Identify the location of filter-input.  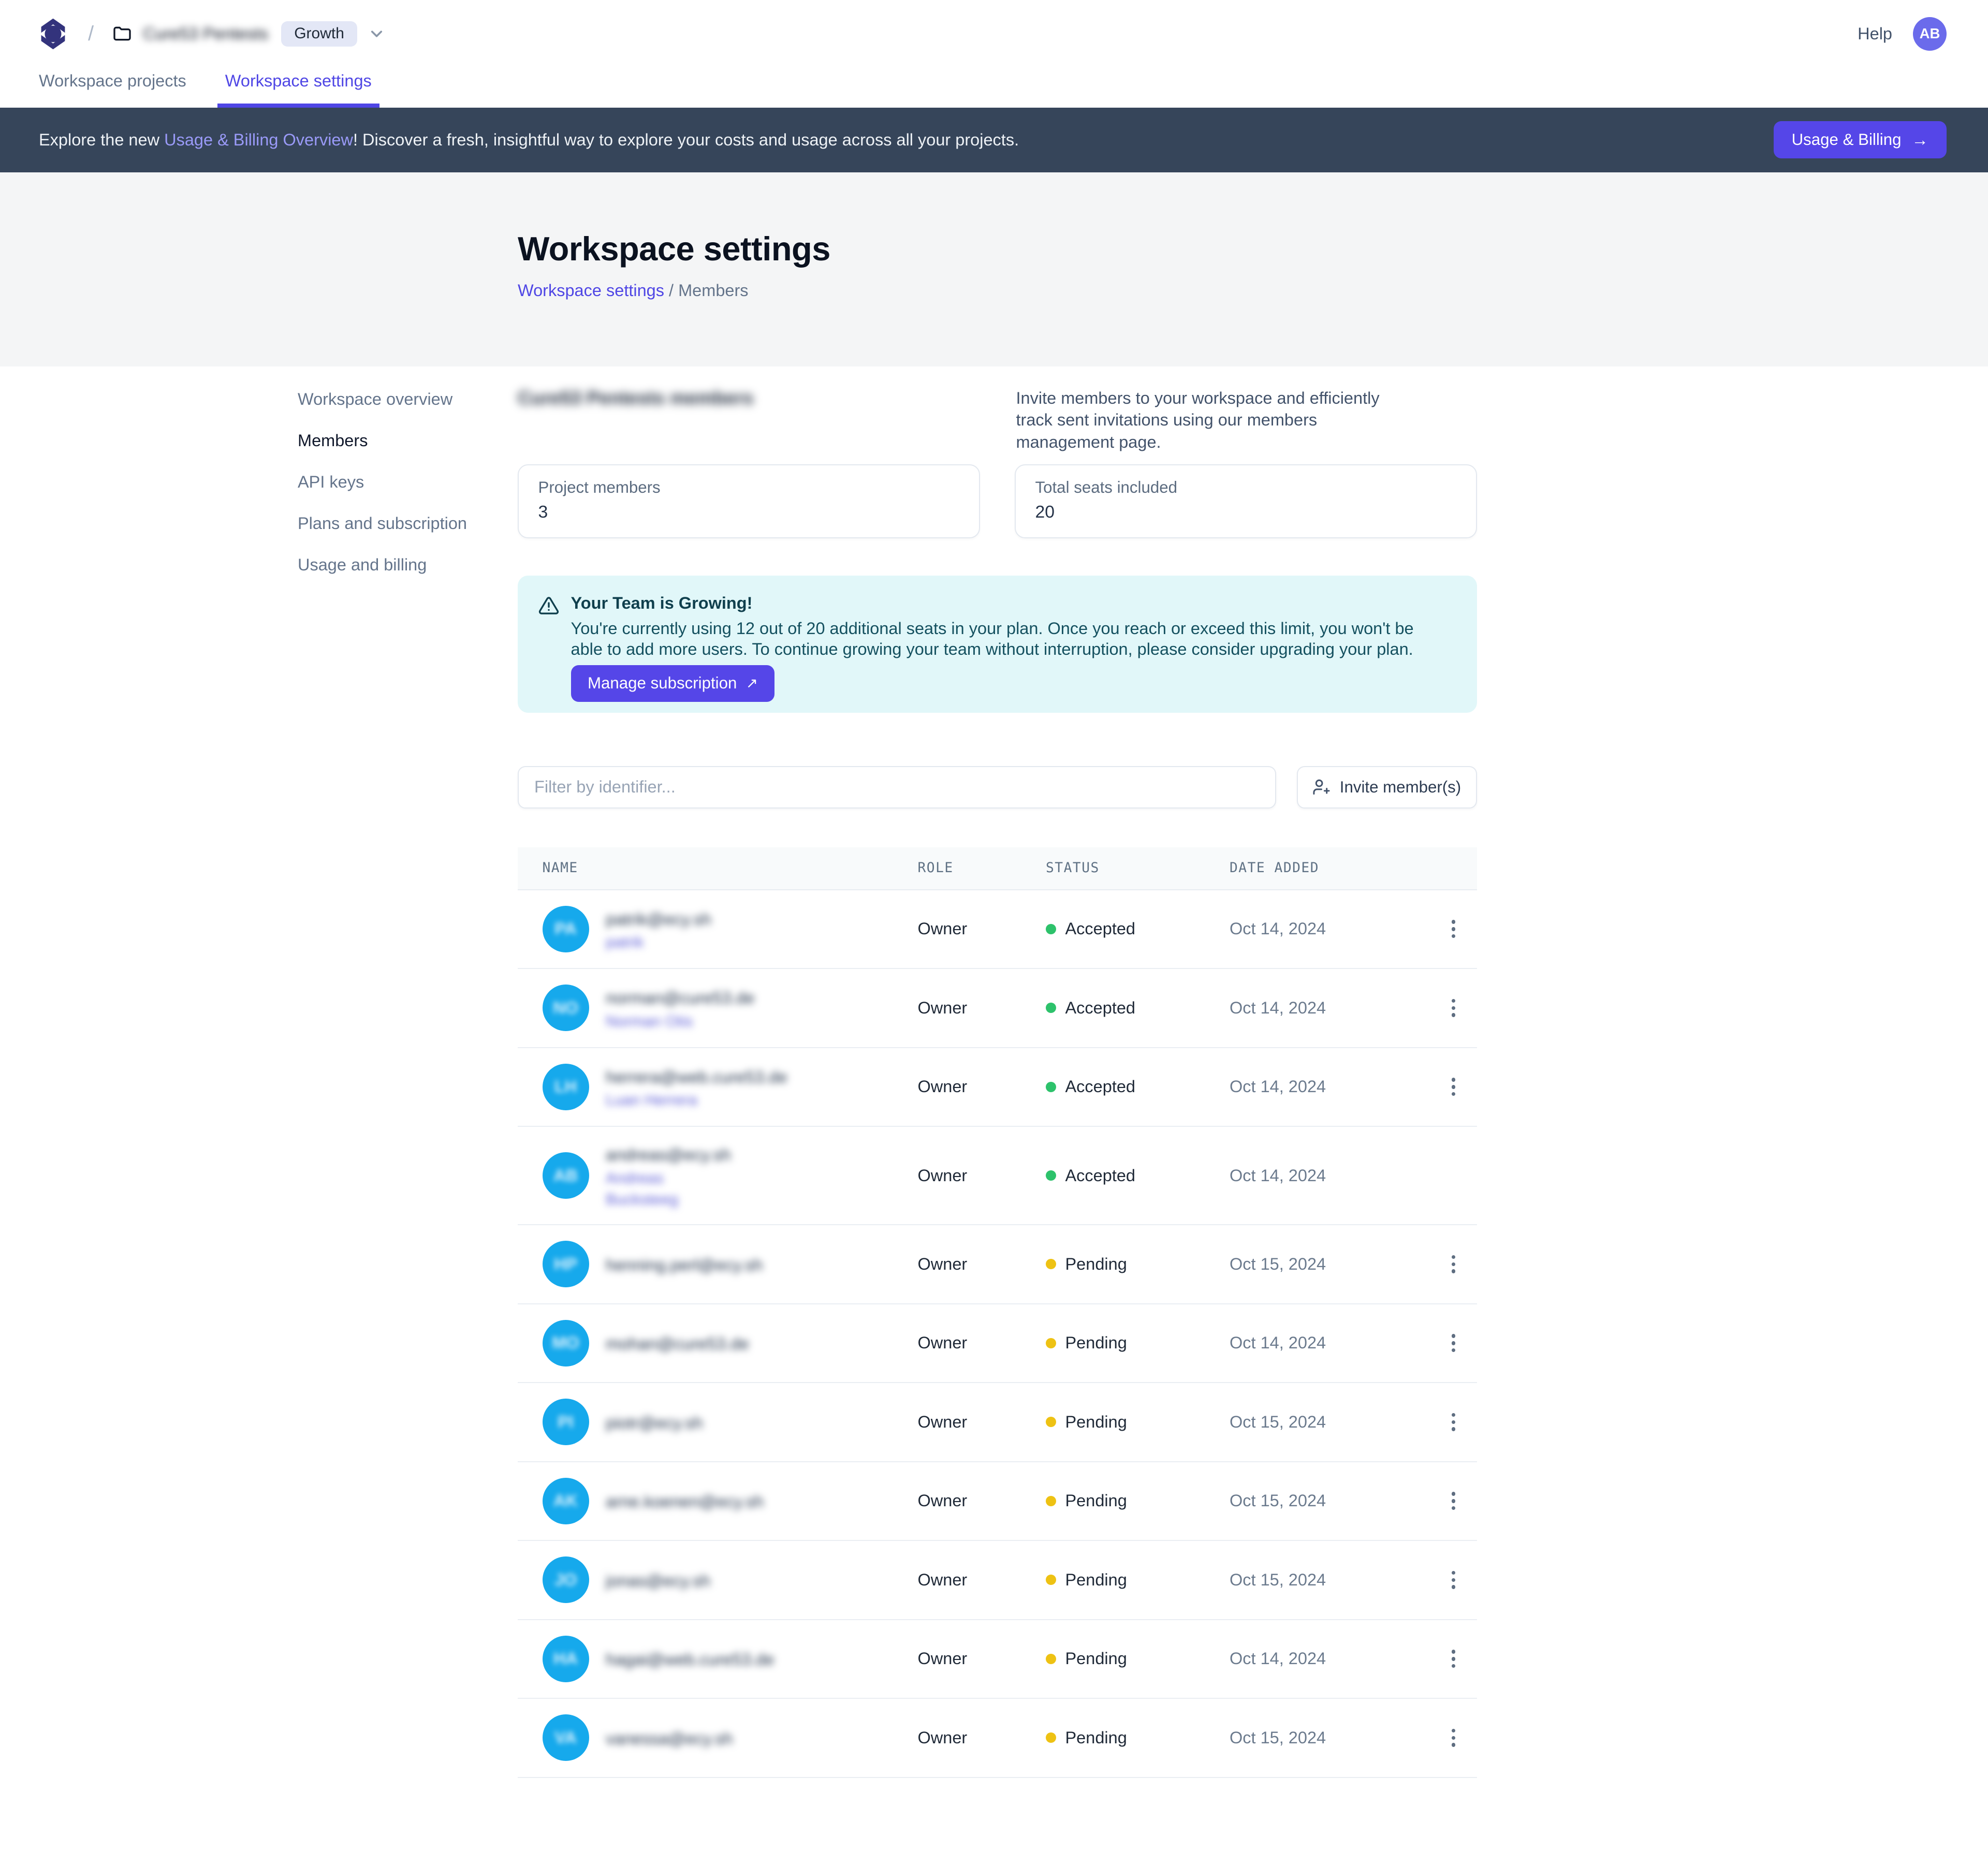
(897, 788).